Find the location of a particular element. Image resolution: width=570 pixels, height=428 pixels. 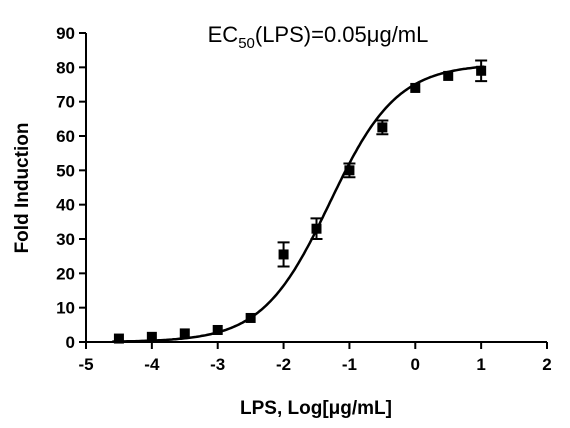

x-tick-label: -4 is located at coordinates (152, 364).